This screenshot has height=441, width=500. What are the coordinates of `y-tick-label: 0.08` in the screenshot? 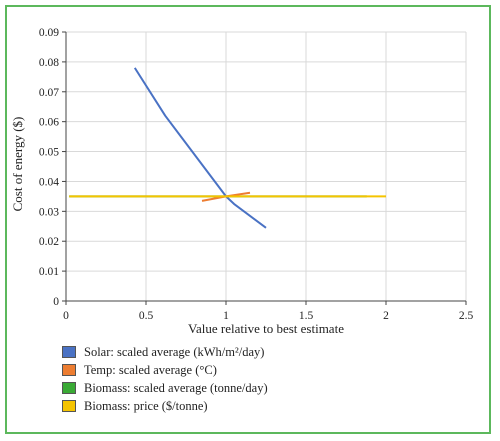 It's located at (49, 63).